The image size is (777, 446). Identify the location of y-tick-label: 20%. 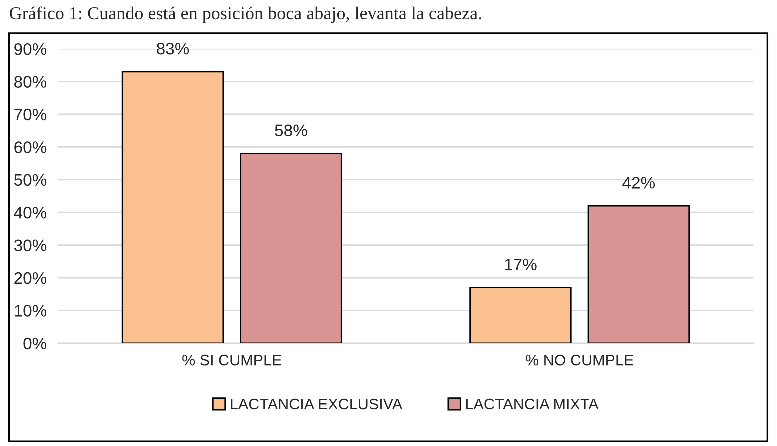
(30, 278).